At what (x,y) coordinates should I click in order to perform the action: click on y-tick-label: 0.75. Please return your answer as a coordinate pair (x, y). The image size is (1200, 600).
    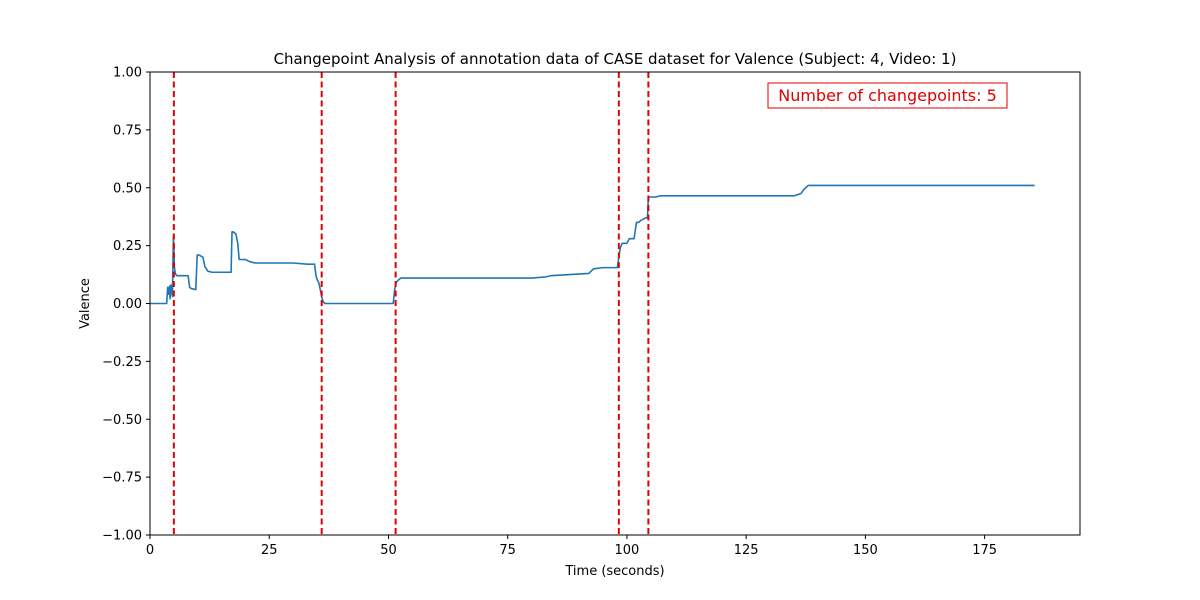
    Looking at the image, I should click on (127, 130).